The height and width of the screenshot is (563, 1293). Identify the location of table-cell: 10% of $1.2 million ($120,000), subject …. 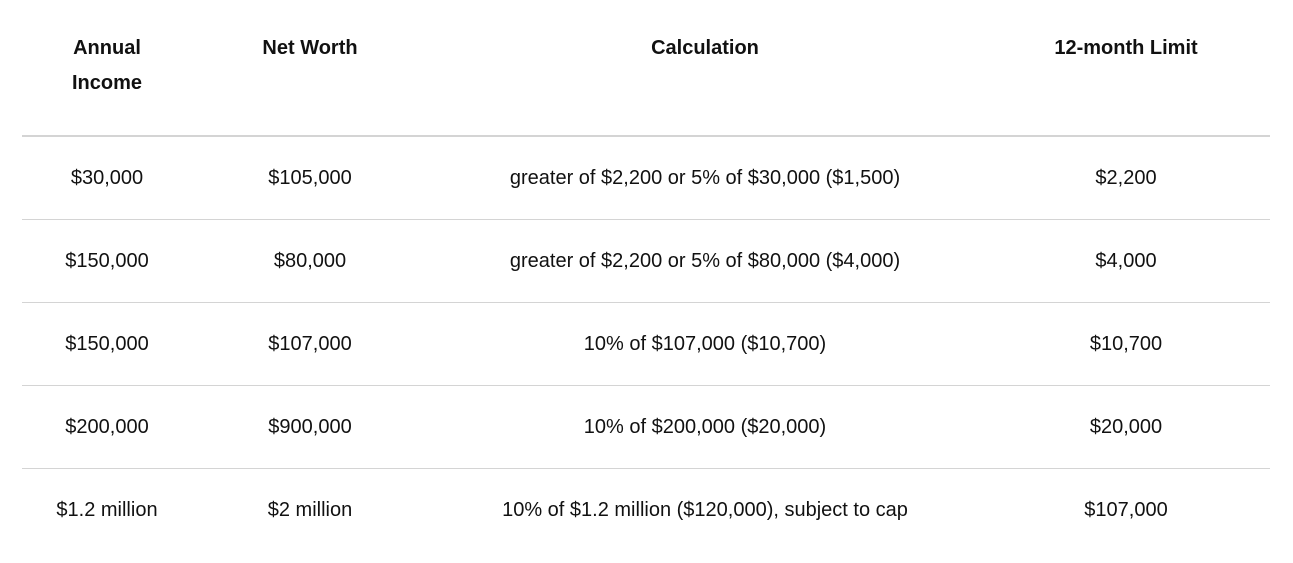
(705, 509).